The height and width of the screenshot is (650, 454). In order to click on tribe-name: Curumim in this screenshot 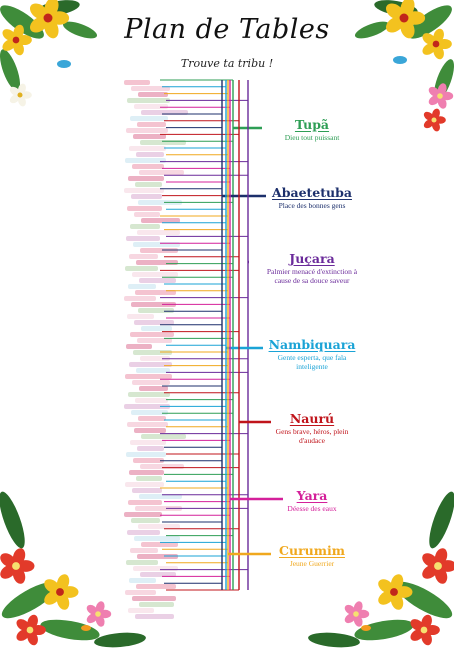, I will do `click(312, 550)`.